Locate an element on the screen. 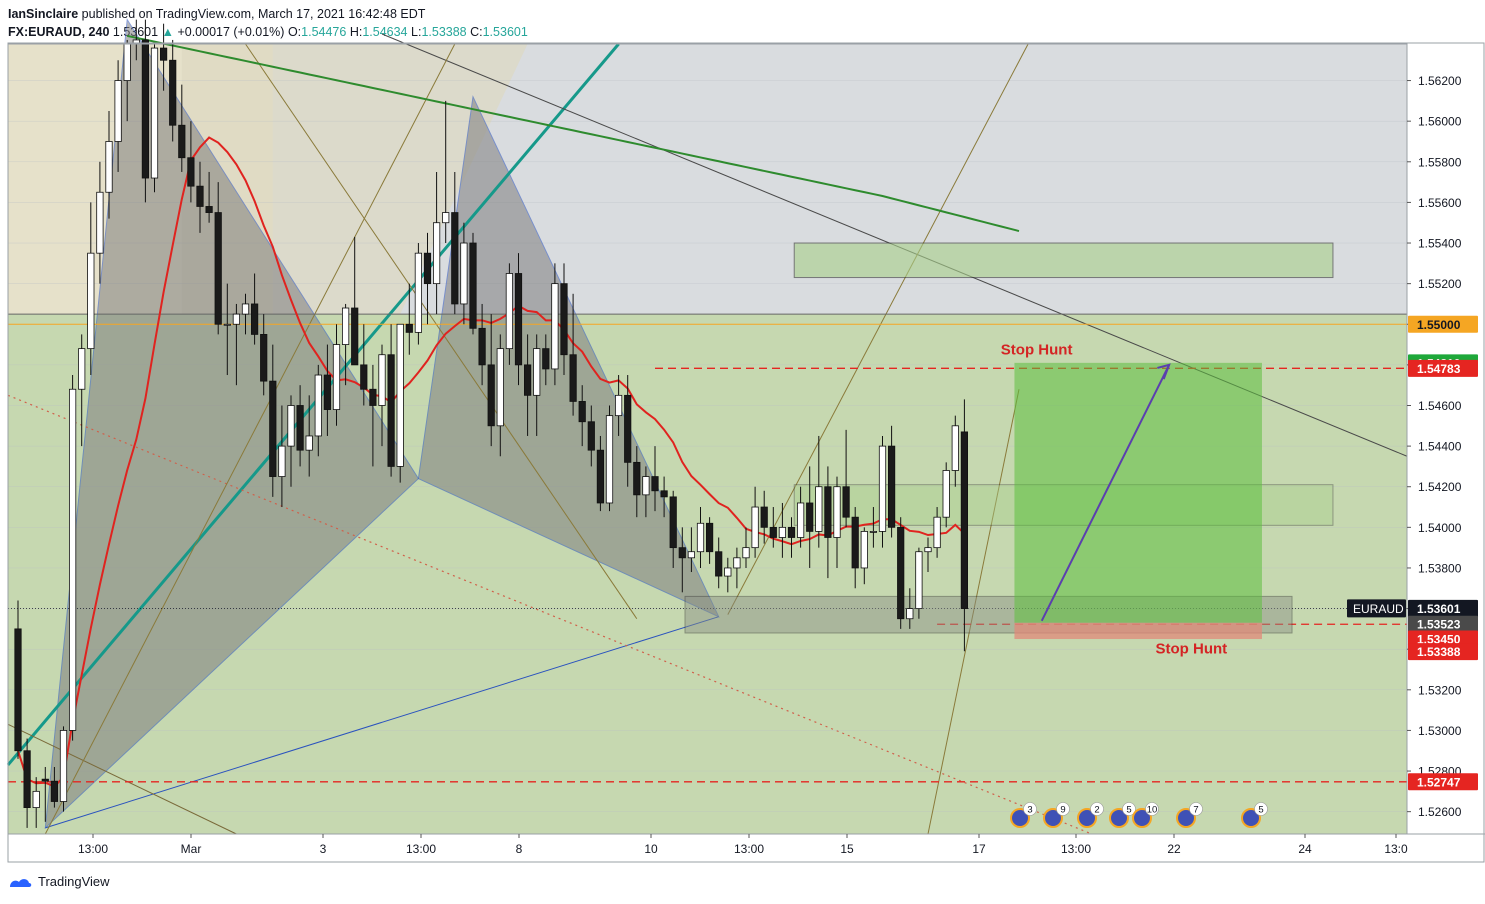 The image size is (1485, 904). x-tick-label: 24 is located at coordinates (1305, 849).